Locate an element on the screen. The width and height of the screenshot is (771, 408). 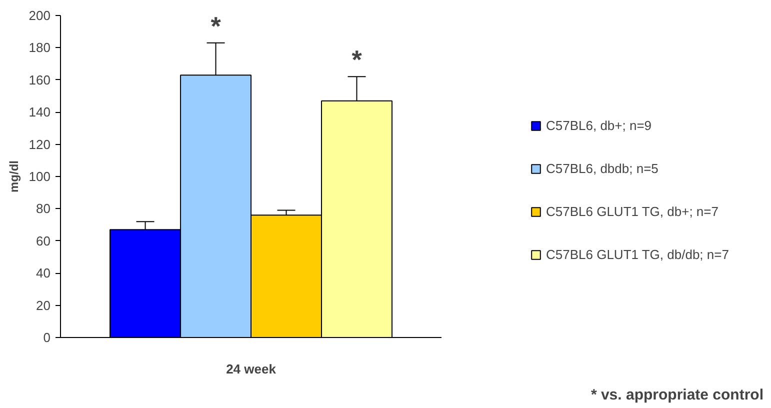
y-tick-label: 160 is located at coordinates (39, 80).